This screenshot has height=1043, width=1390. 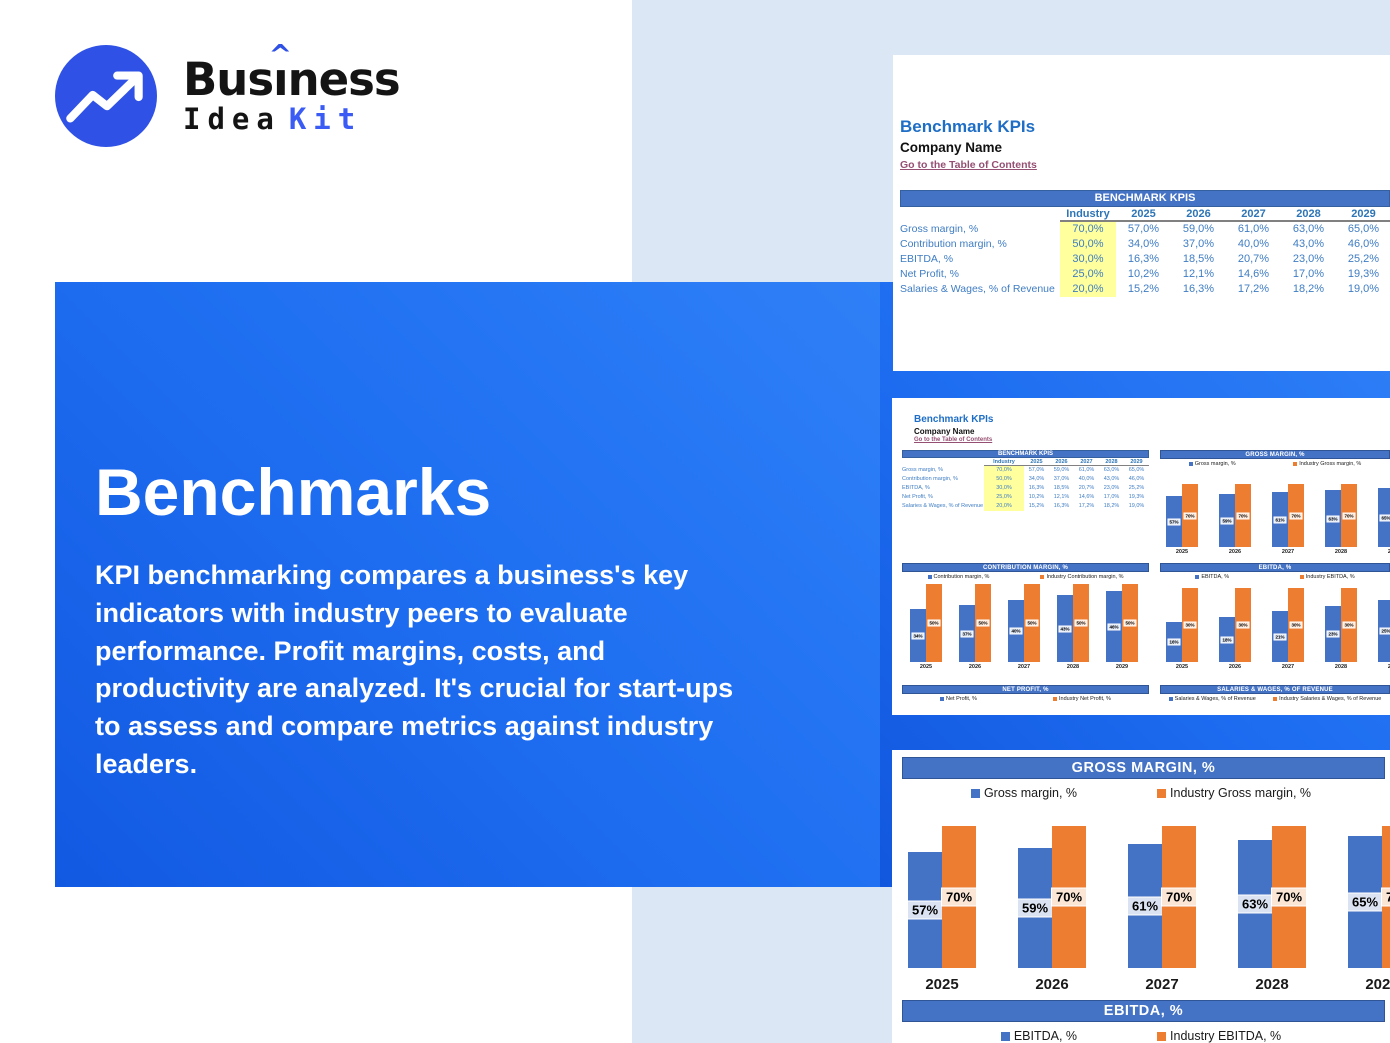 I want to click on kpi-industry-value: 25,0%, so click(x=1004, y=497).